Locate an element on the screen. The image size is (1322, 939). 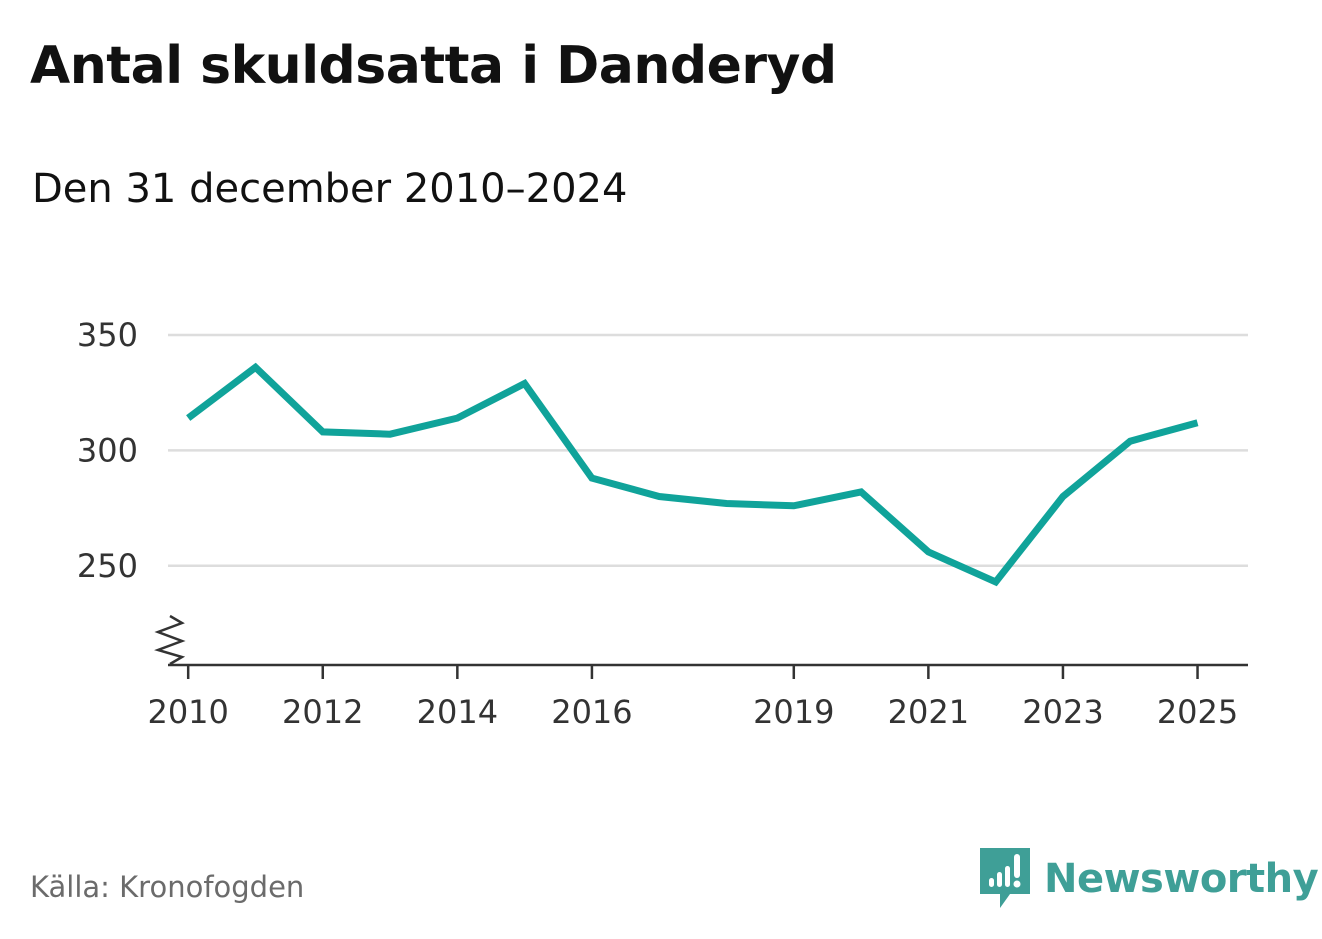
brand-name: Newsworthy is located at coordinates (1181, 879).